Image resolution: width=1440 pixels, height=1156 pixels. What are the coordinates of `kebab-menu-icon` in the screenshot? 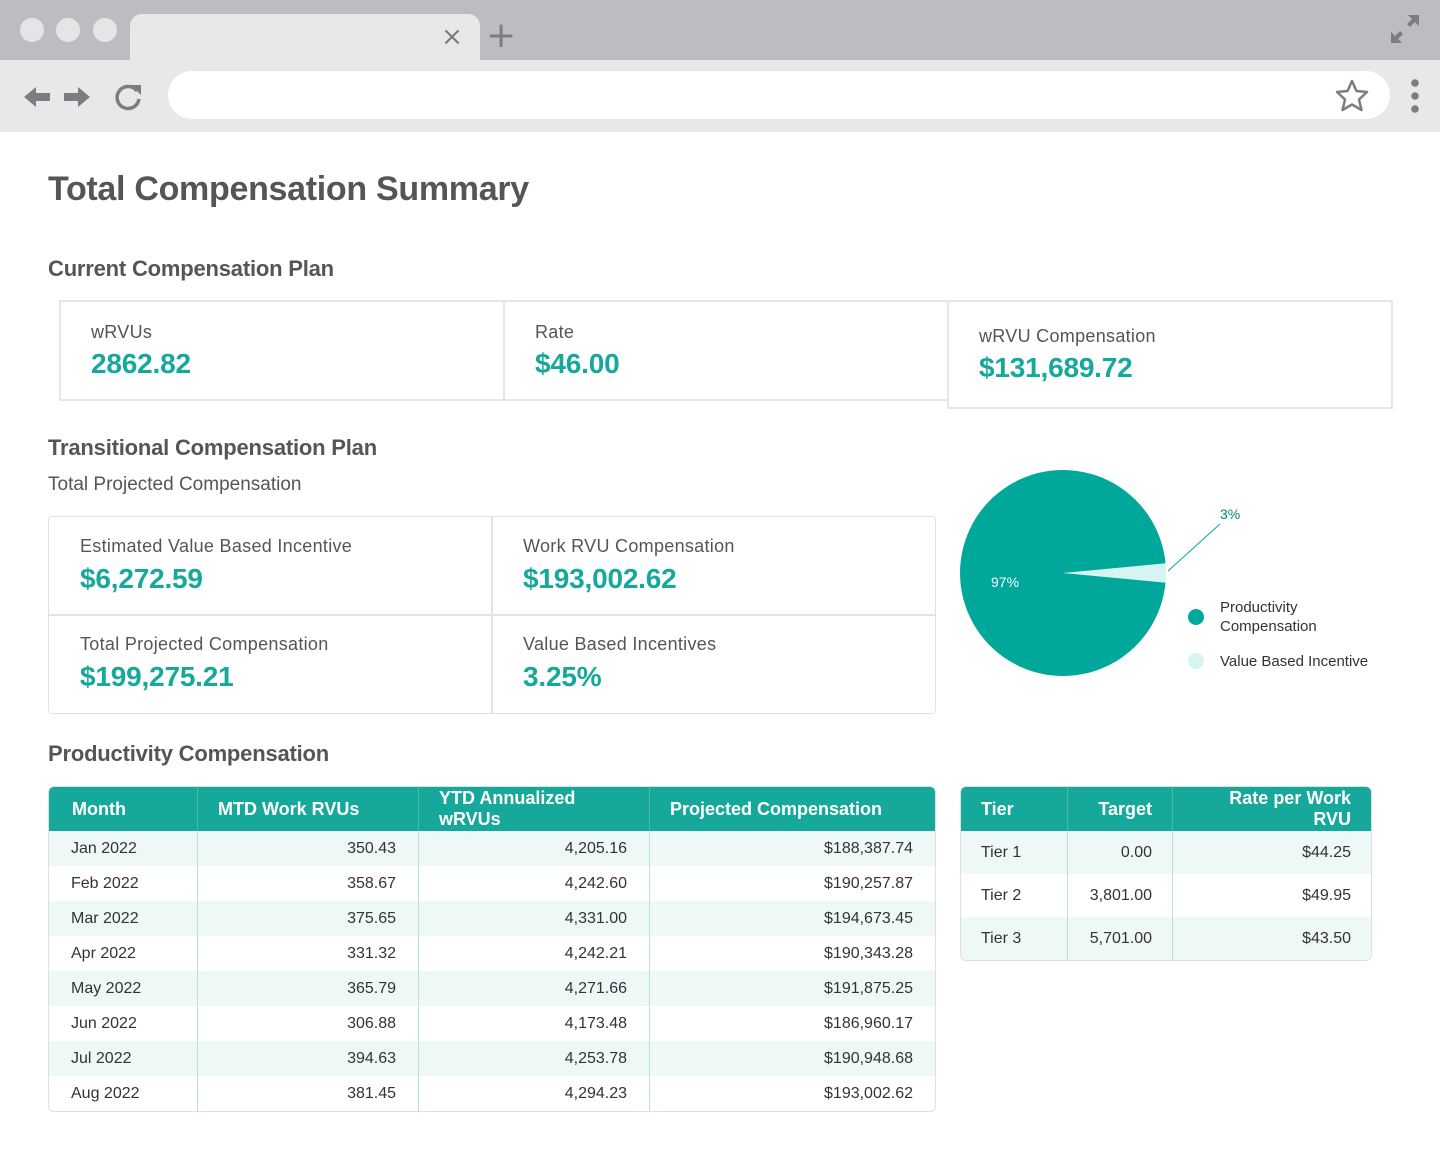 It's located at (1415, 96).